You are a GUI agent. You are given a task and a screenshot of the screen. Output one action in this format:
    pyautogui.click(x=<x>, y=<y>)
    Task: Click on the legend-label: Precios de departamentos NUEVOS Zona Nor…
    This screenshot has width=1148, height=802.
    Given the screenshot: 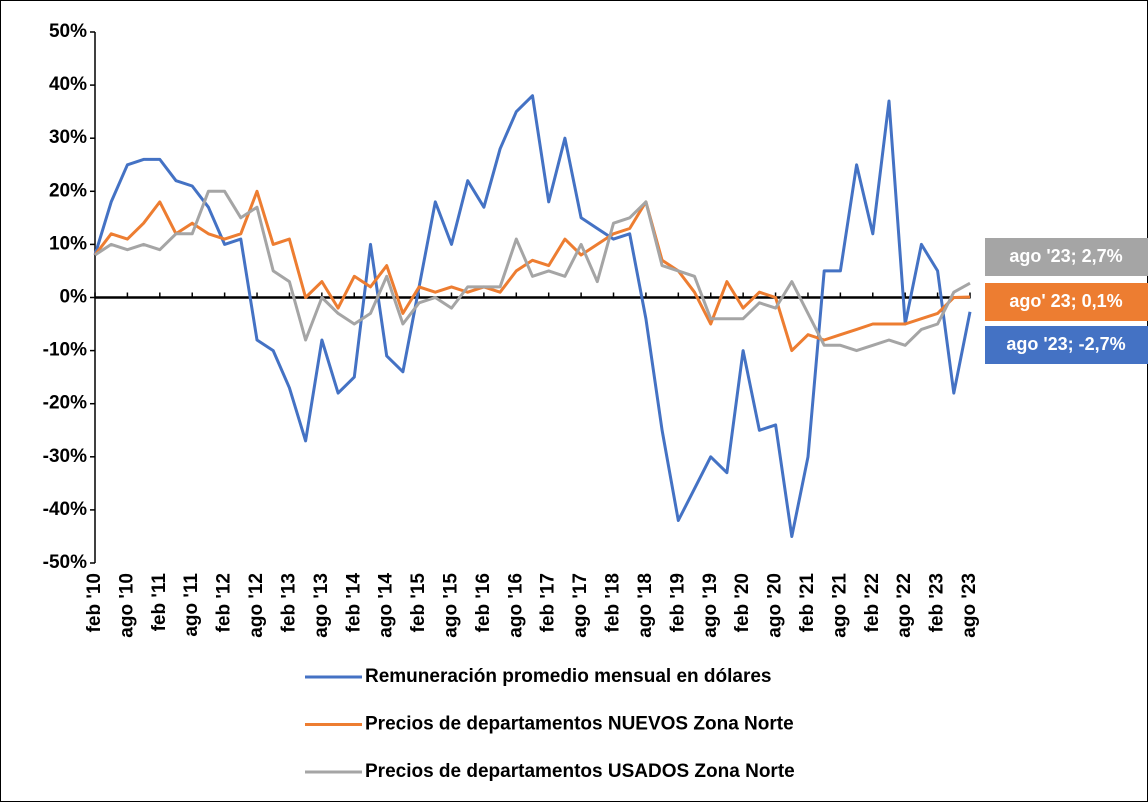 What is the action you would take?
    pyautogui.click(x=579, y=724)
    